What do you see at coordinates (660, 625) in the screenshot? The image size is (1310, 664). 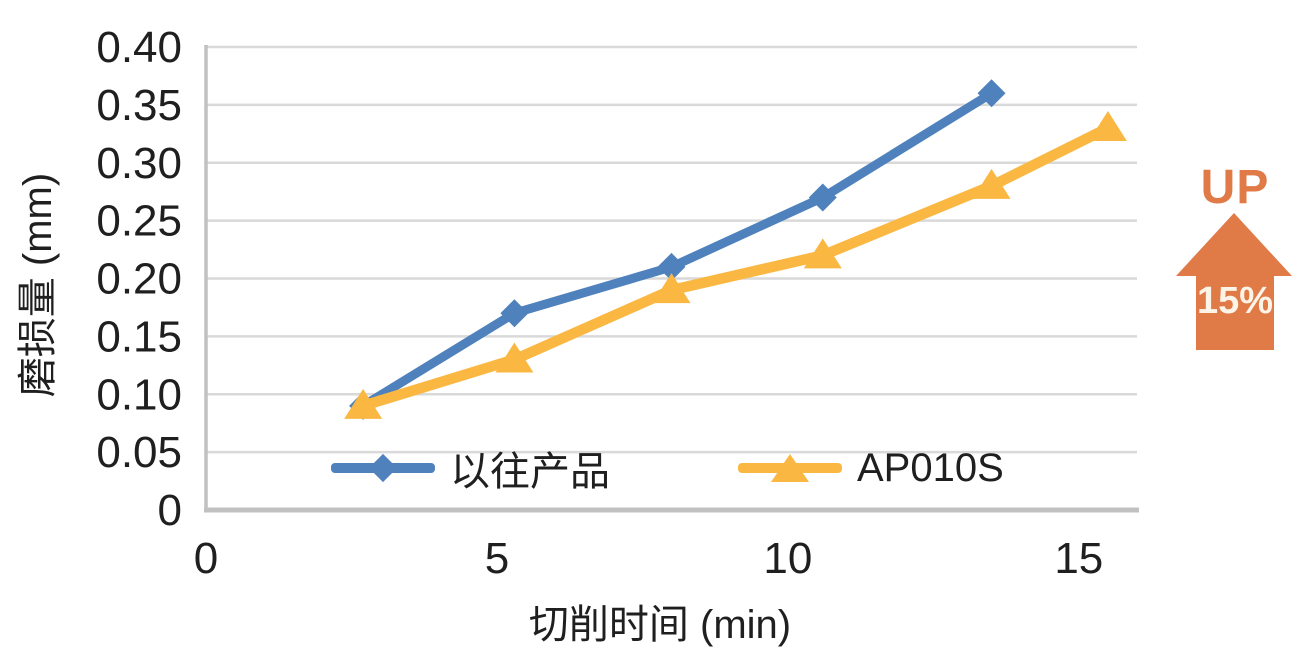 I see `x-axis-title: 切削时间 (min)` at bounding box center [660, 625].